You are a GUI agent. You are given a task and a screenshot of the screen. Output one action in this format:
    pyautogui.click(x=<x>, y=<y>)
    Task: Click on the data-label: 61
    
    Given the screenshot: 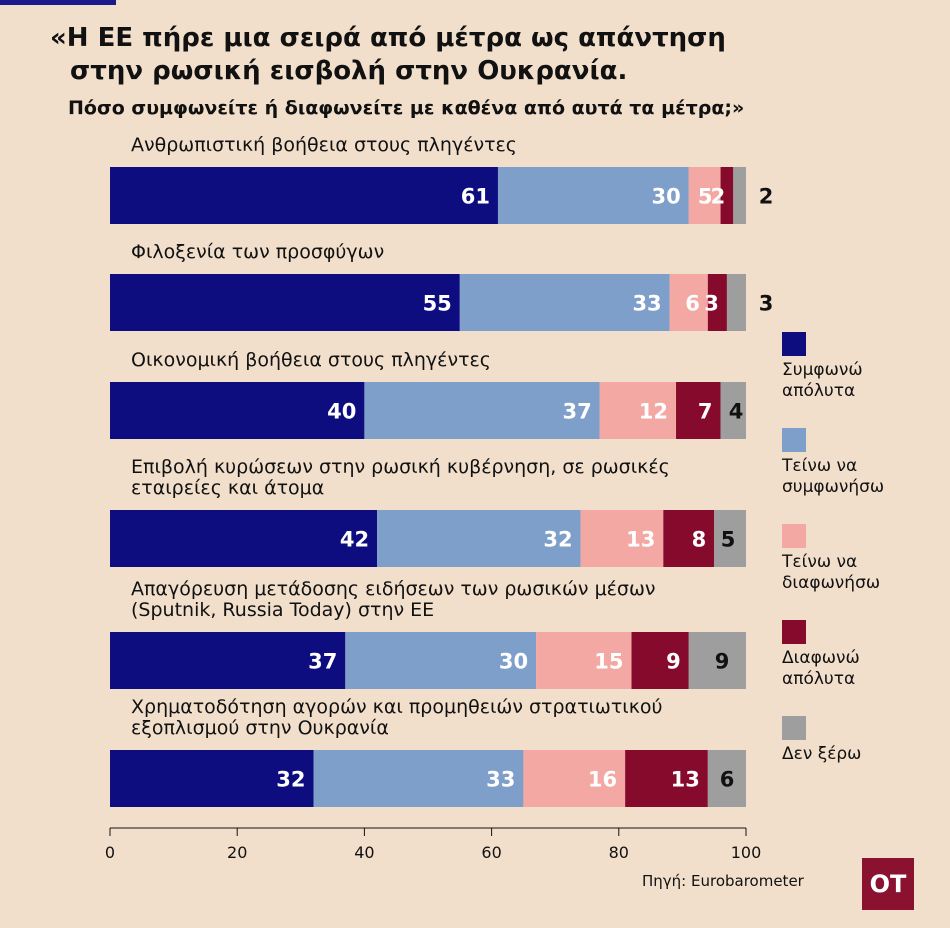 What is the action you would take?
    pyautogui.click(x=475, y=197)
    